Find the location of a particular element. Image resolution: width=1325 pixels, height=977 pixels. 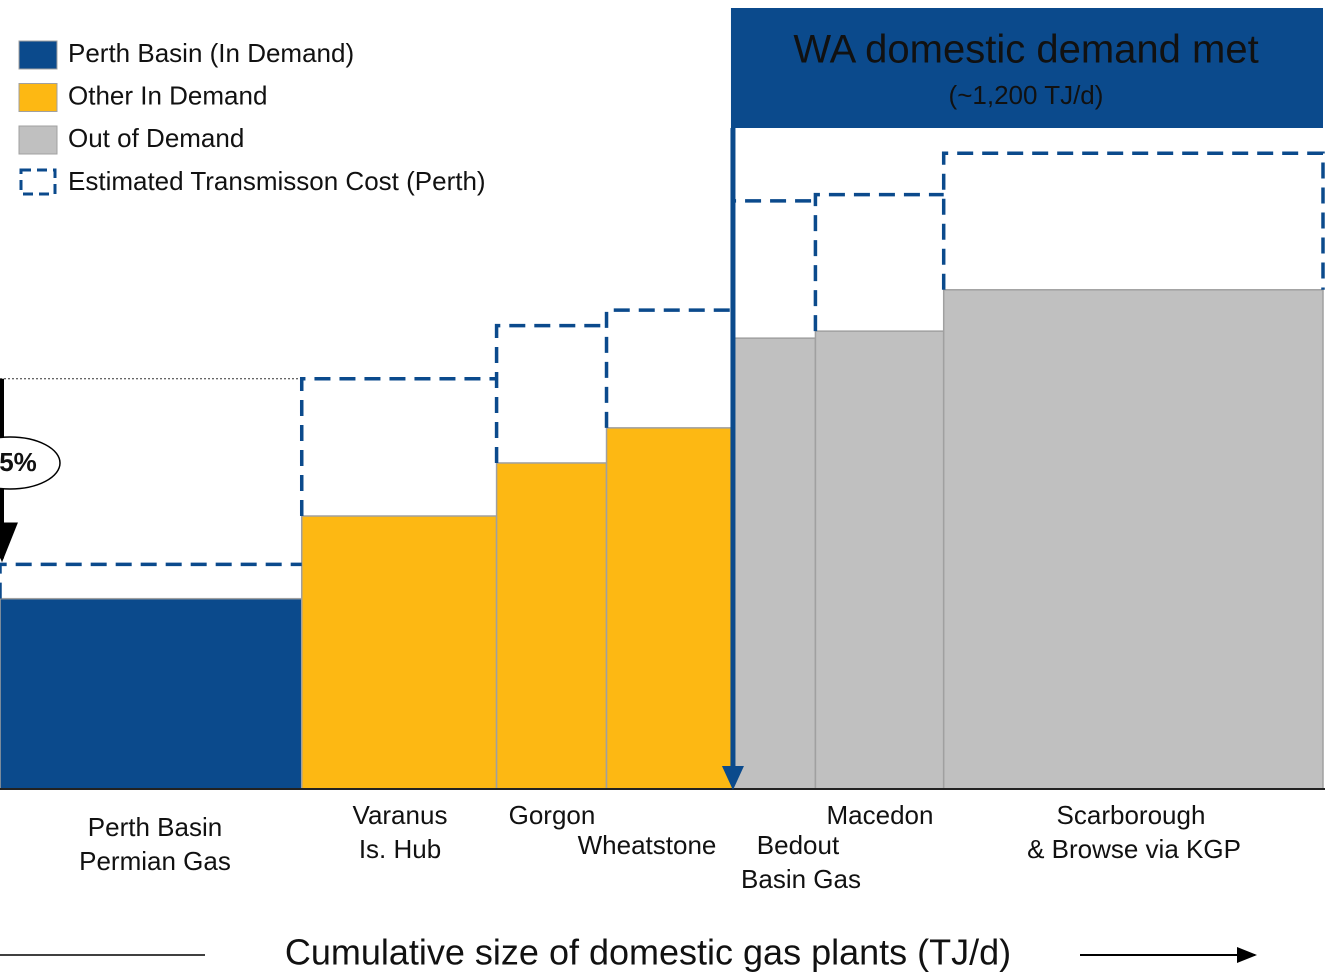

x-tick-label: Basin Gas is located at coordinates (801, 879).